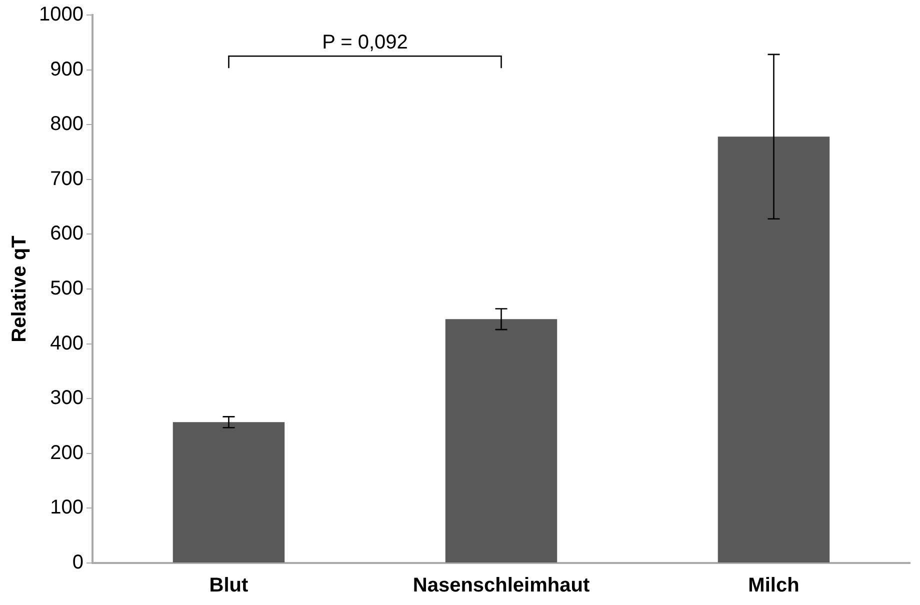  What do you see at coordinates (67, 398) in the screenshot?
I see `y-tick-label: 300` at bounding box center [67, 398].